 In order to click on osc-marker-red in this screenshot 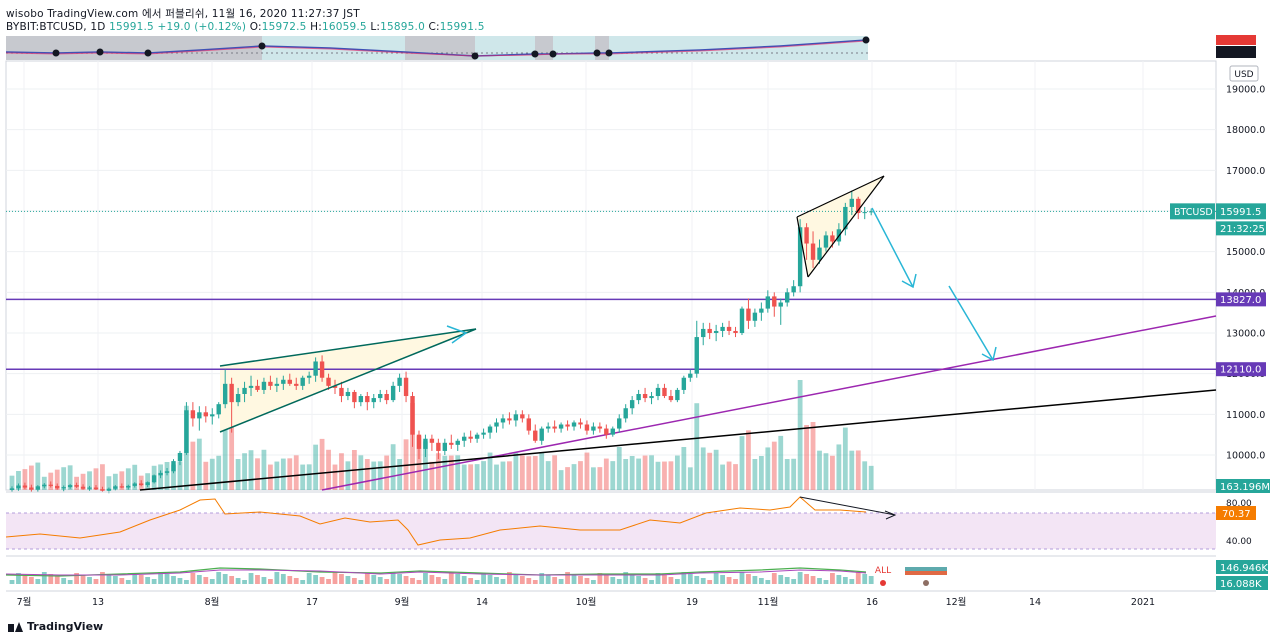, I will do `click(883, 583)`.